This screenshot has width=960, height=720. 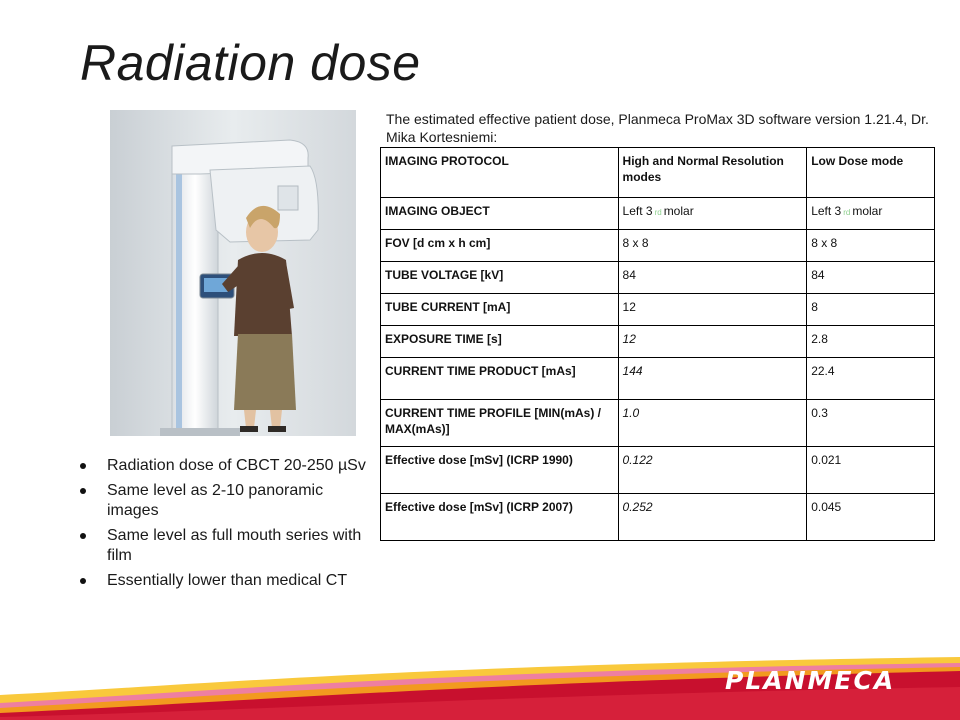 I want to click on row-label: FOV [d cm x h cm], so click(x=499, y=245).